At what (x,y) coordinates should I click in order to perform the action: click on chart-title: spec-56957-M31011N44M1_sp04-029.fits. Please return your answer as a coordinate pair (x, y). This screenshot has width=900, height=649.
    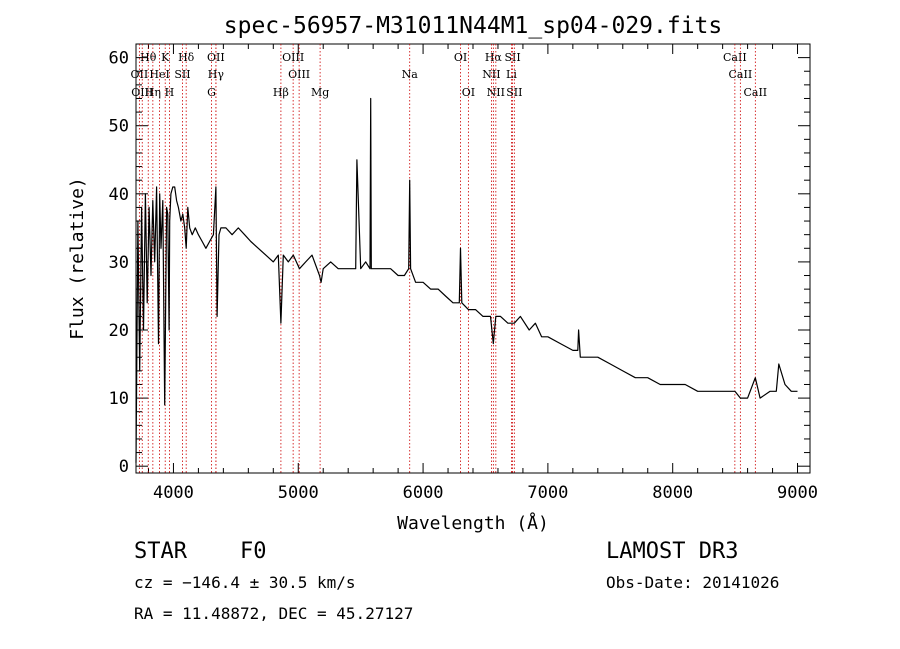
    Looking at the image, I should click on (473, 26).